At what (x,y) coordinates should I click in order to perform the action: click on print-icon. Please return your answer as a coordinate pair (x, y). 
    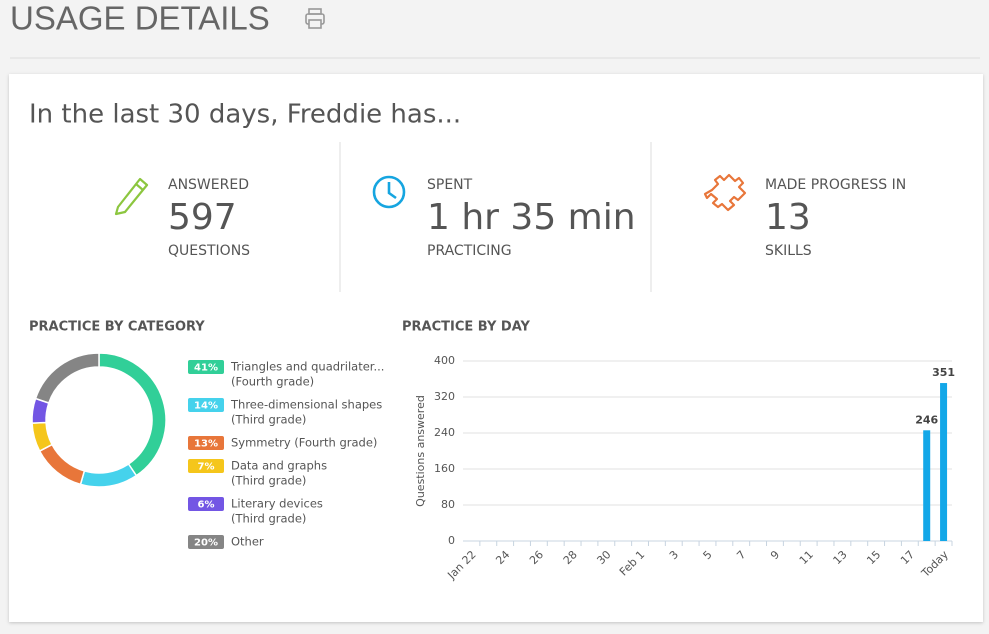
    Looking at the image, I should click on (315, 18).